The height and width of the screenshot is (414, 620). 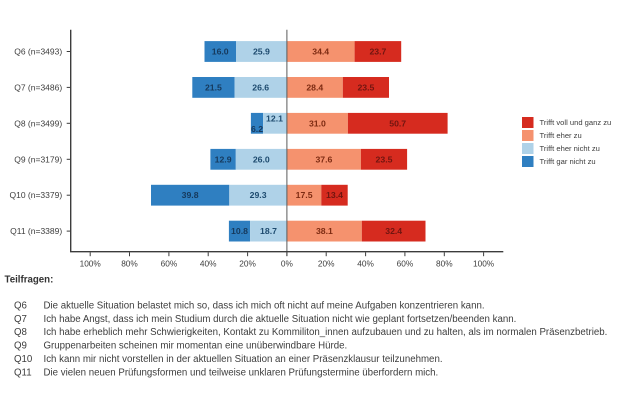 I want to click on svg-text: Q7 (n=3486), so click(x=38, y=87).